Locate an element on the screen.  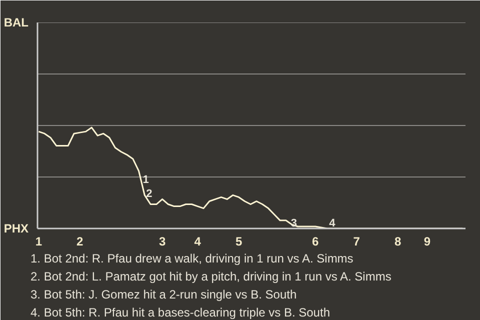
text: PHX is located at coordinates (16, 229).